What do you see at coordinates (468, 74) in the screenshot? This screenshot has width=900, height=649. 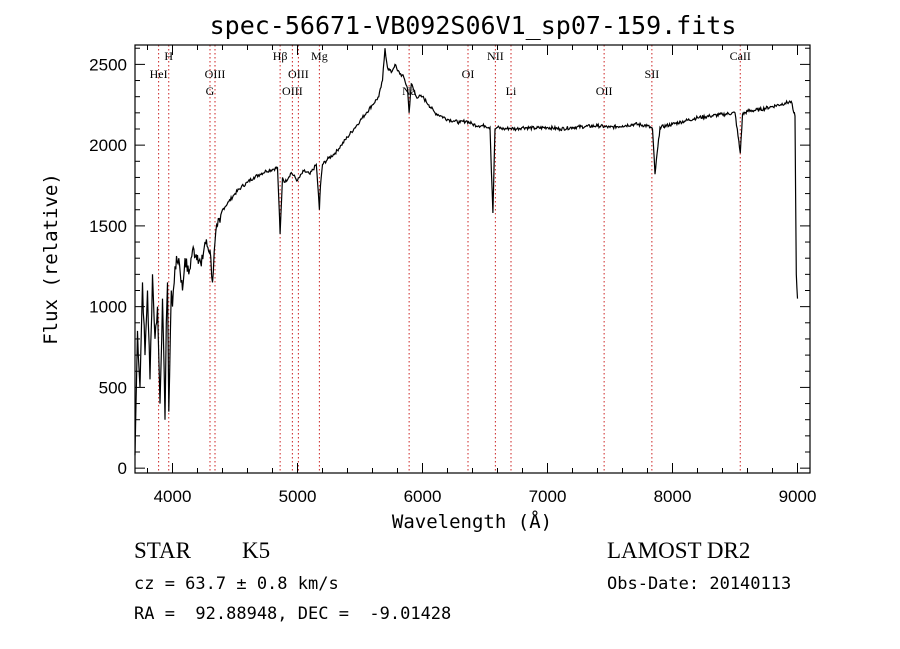 I see `line-label-9: OI` at bounding box center [468, 74].